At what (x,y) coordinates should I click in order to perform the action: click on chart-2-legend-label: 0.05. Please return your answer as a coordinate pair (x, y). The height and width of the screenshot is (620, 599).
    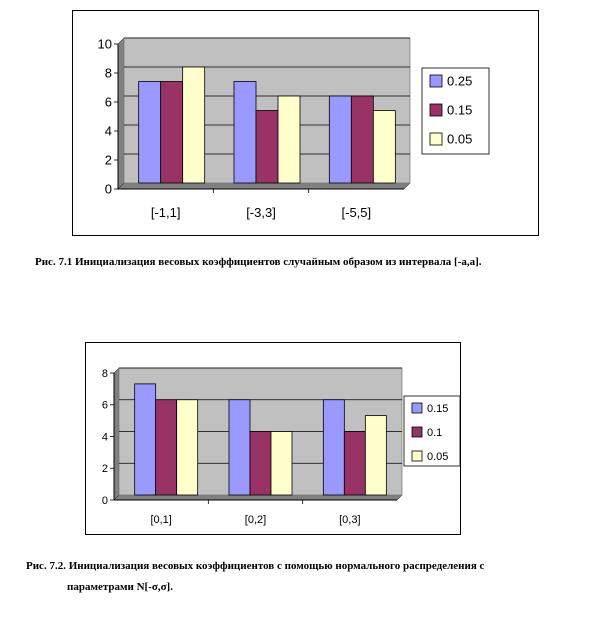
    Looking at the image, I should click on (437, 457).